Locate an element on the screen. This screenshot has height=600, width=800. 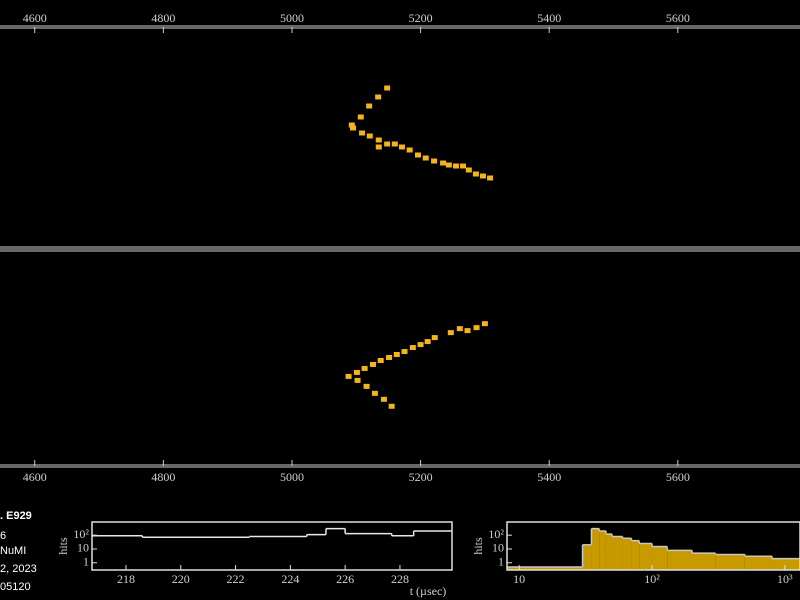
x-tick-label: 220 is located at coordinates (181, 579).